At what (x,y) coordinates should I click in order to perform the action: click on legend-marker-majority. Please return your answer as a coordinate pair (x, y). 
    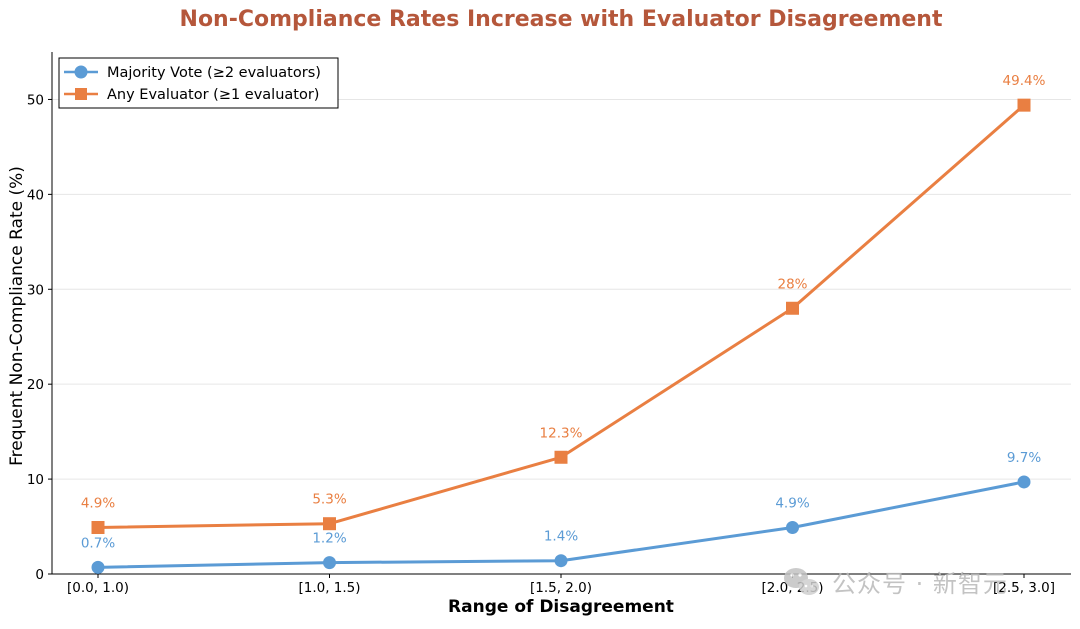
    Looking at the image, I should click on (81, 72).